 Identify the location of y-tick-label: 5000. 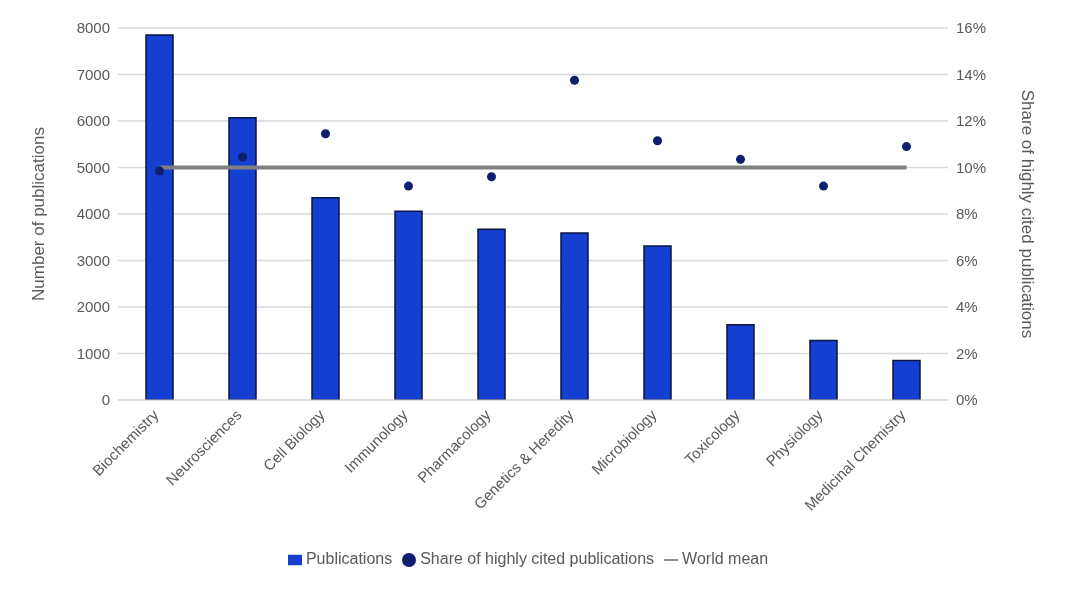
(93, 167).